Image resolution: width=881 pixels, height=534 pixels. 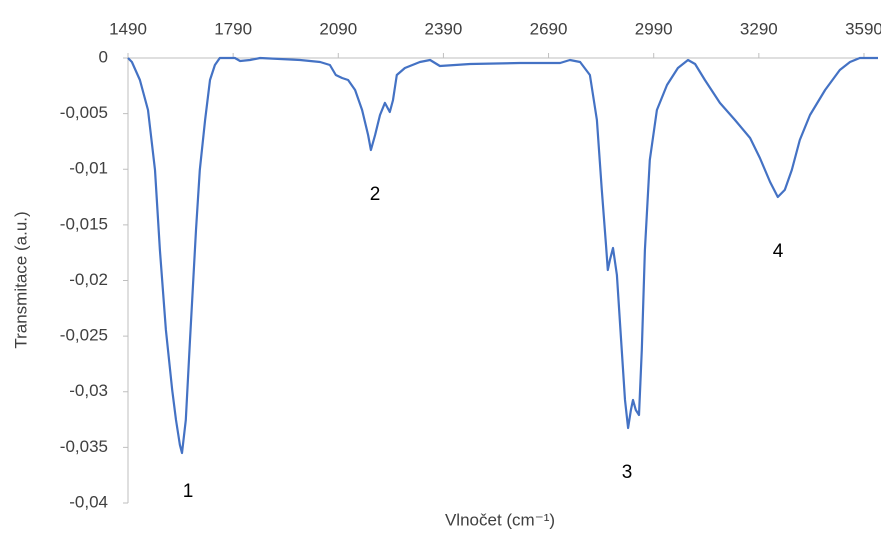 What do you see at coordinates (88, 279) in the screenshot?
I see `y-tick-label: -0,02` at bounding box center [88, 279].